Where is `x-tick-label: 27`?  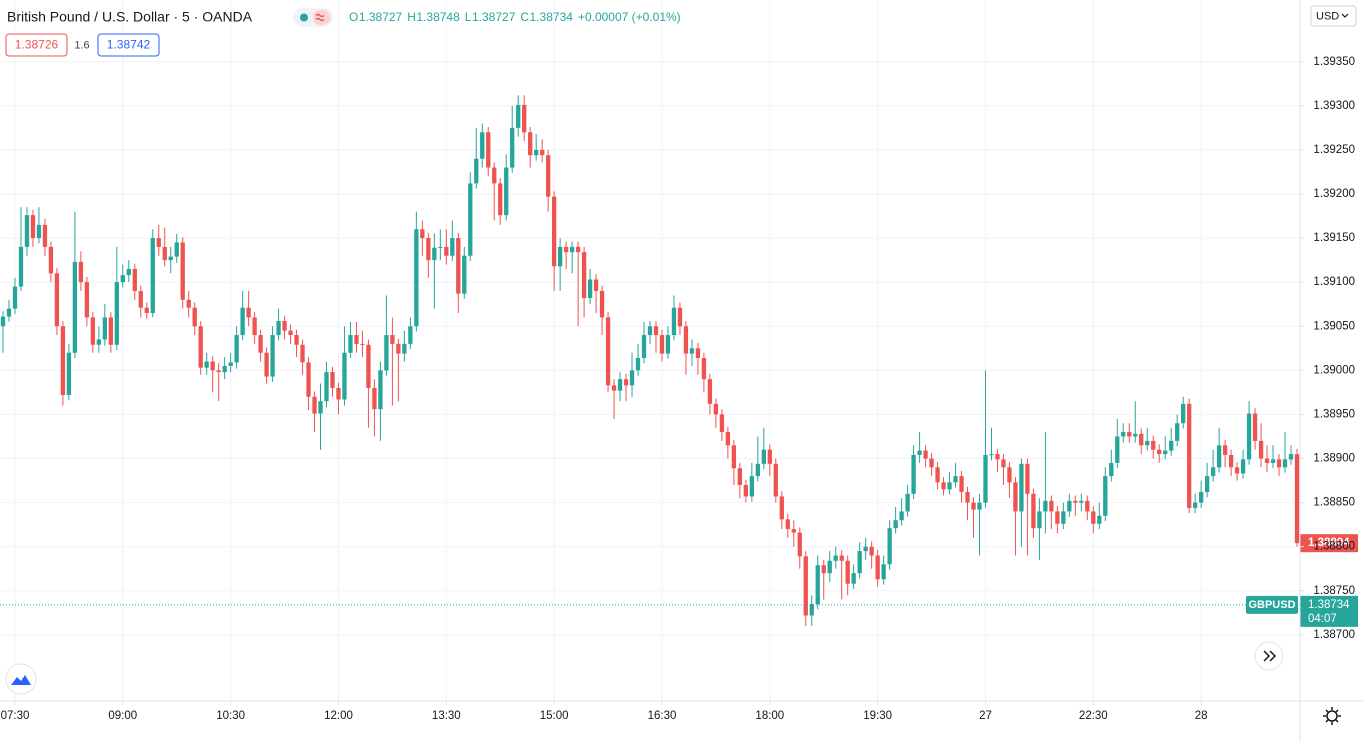 x-tick-label: 27 is located at coordinates (985, 716).